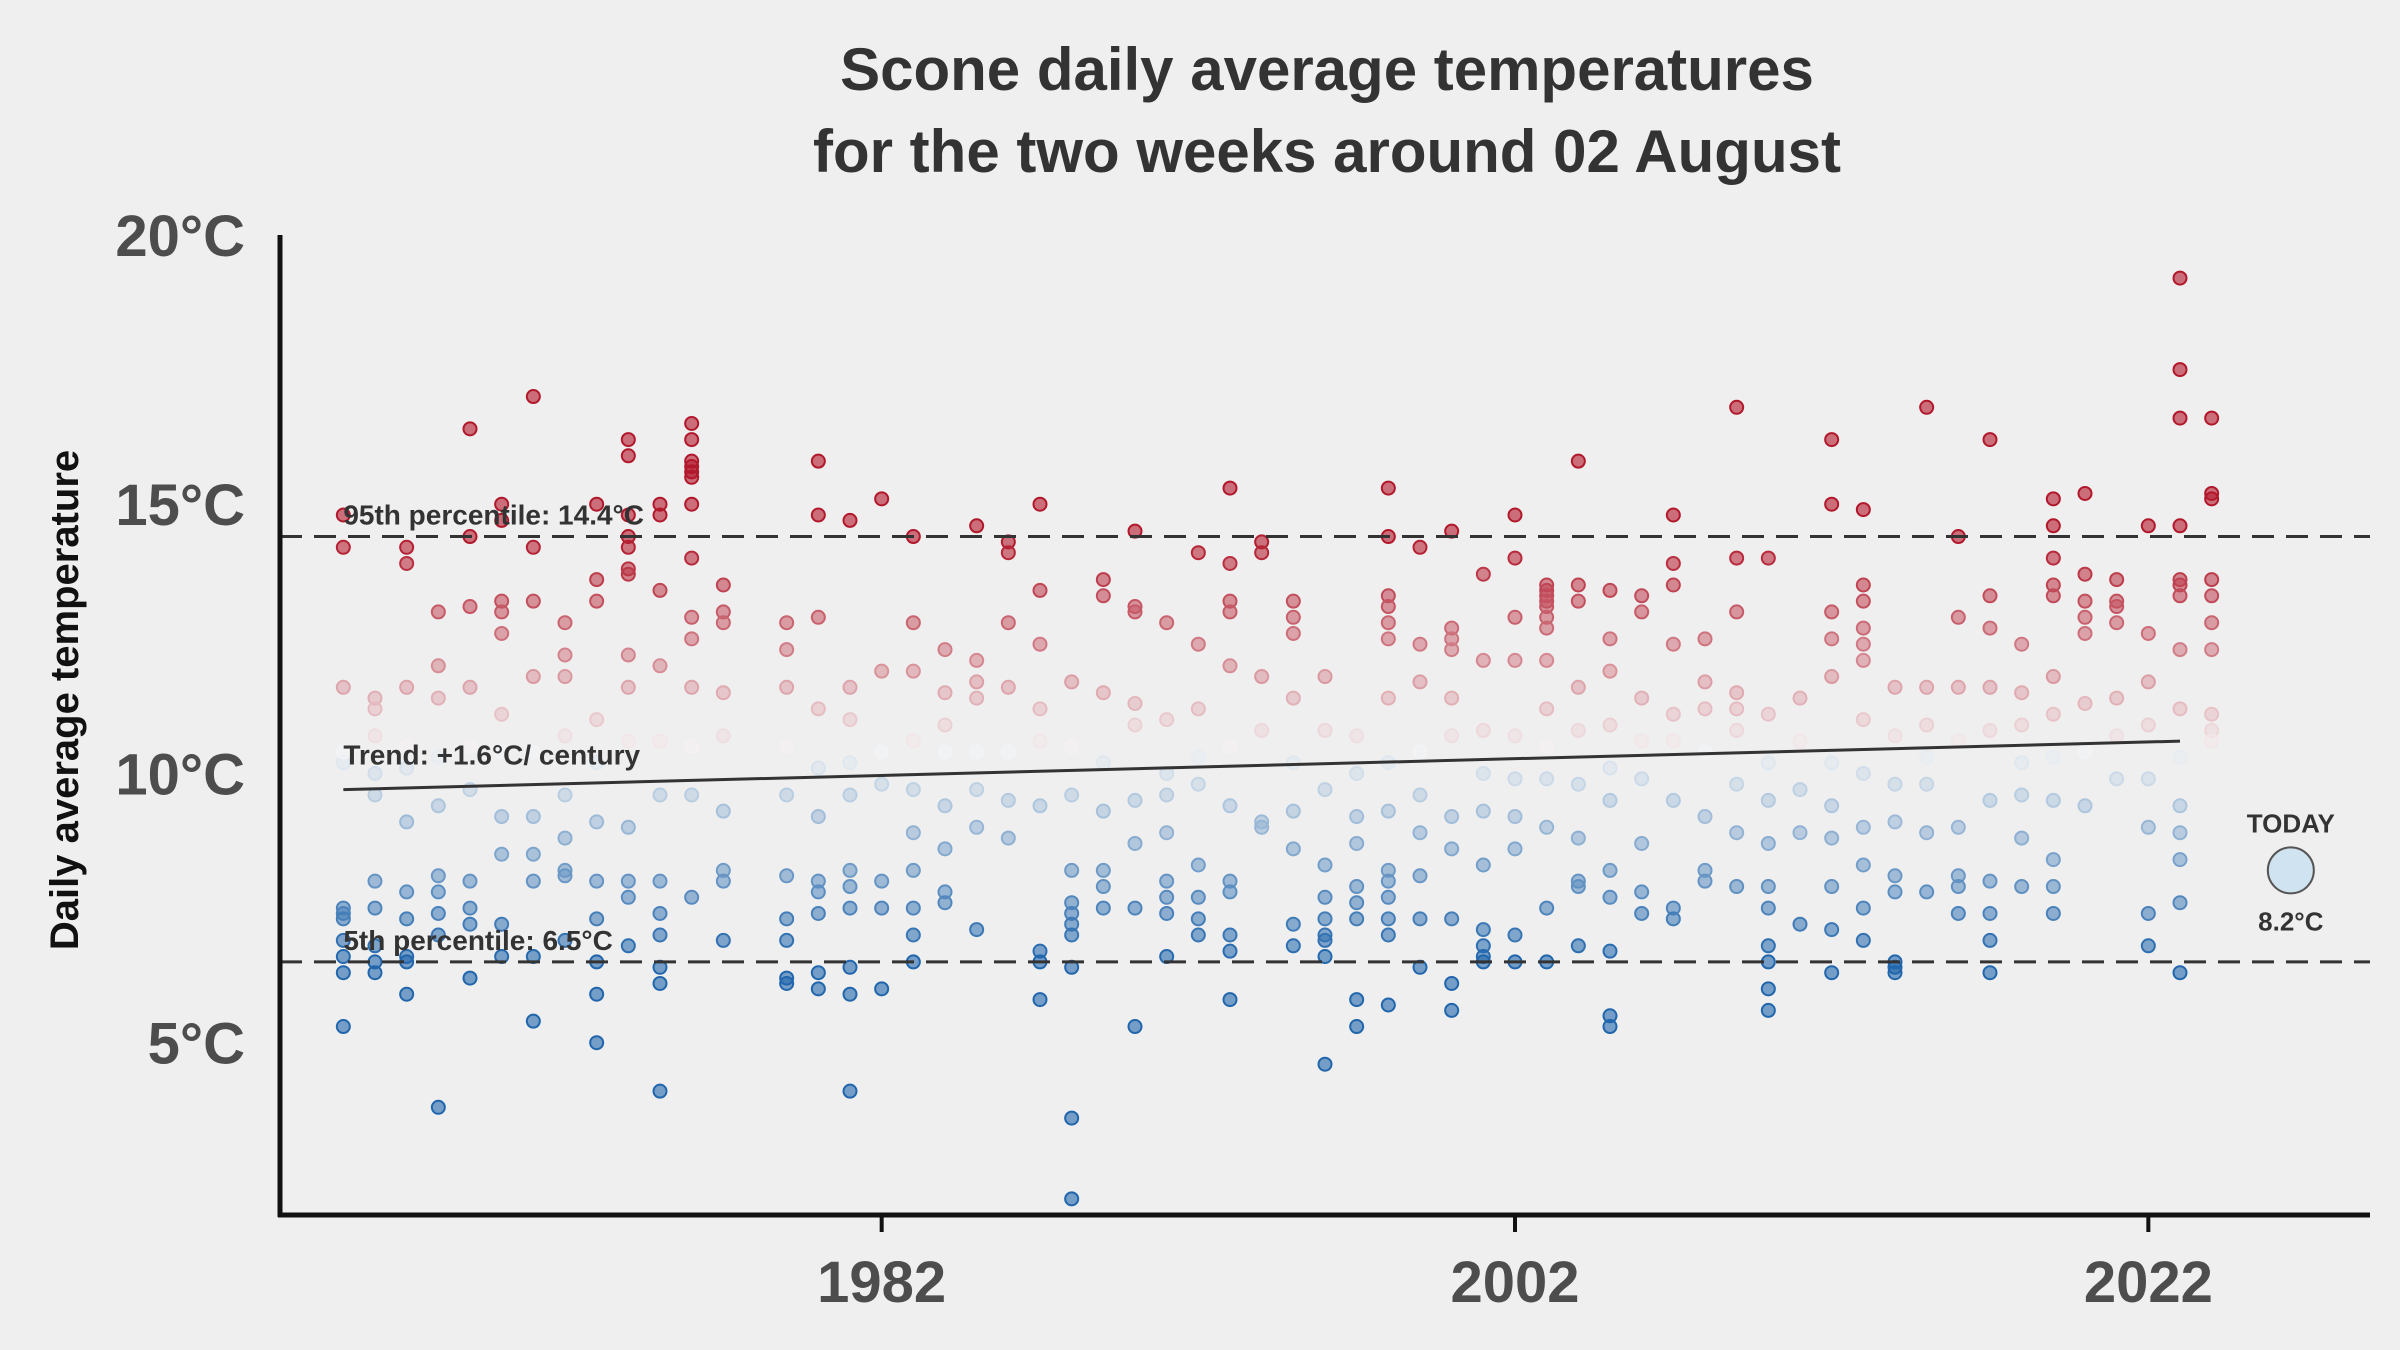  I want to click on x-axis-ticks: 1982 2002 2022, so click(1515, 1265).